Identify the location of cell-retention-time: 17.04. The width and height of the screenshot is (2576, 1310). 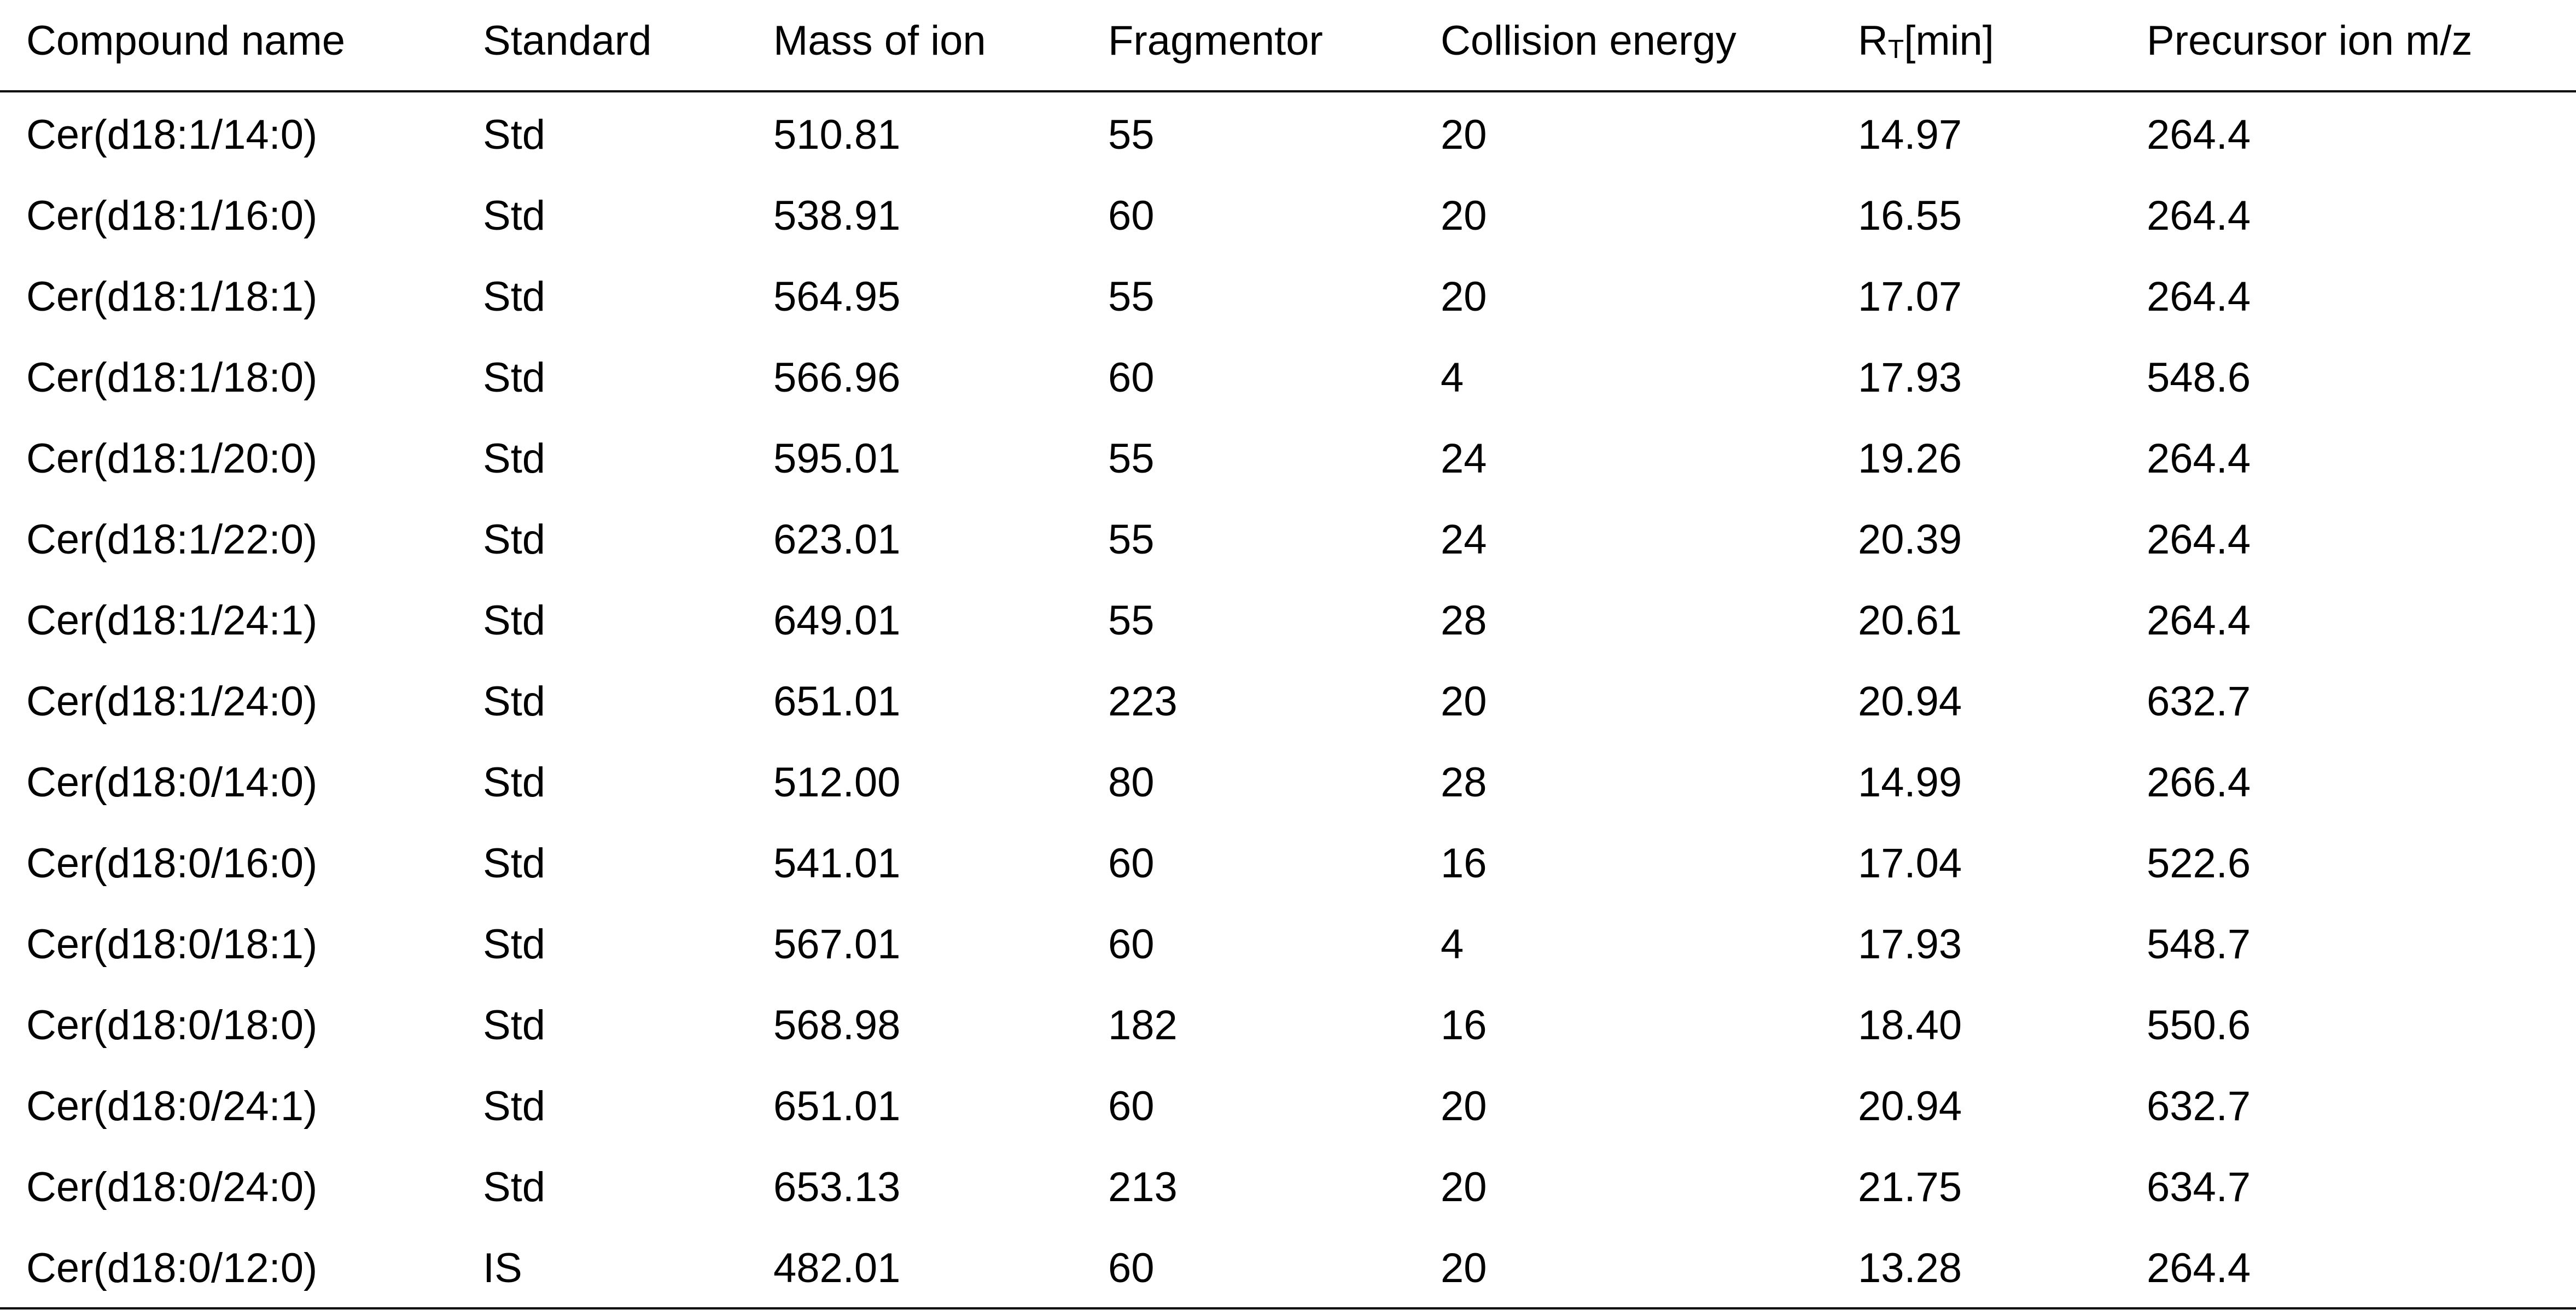
(1910, 863).